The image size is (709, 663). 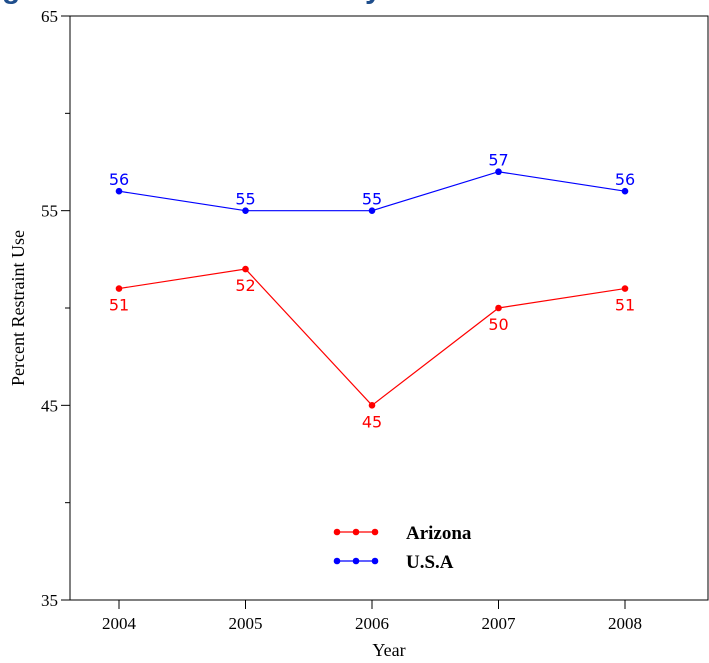 I want to click on y-tick-label: 45, so click(x=49, y=405).